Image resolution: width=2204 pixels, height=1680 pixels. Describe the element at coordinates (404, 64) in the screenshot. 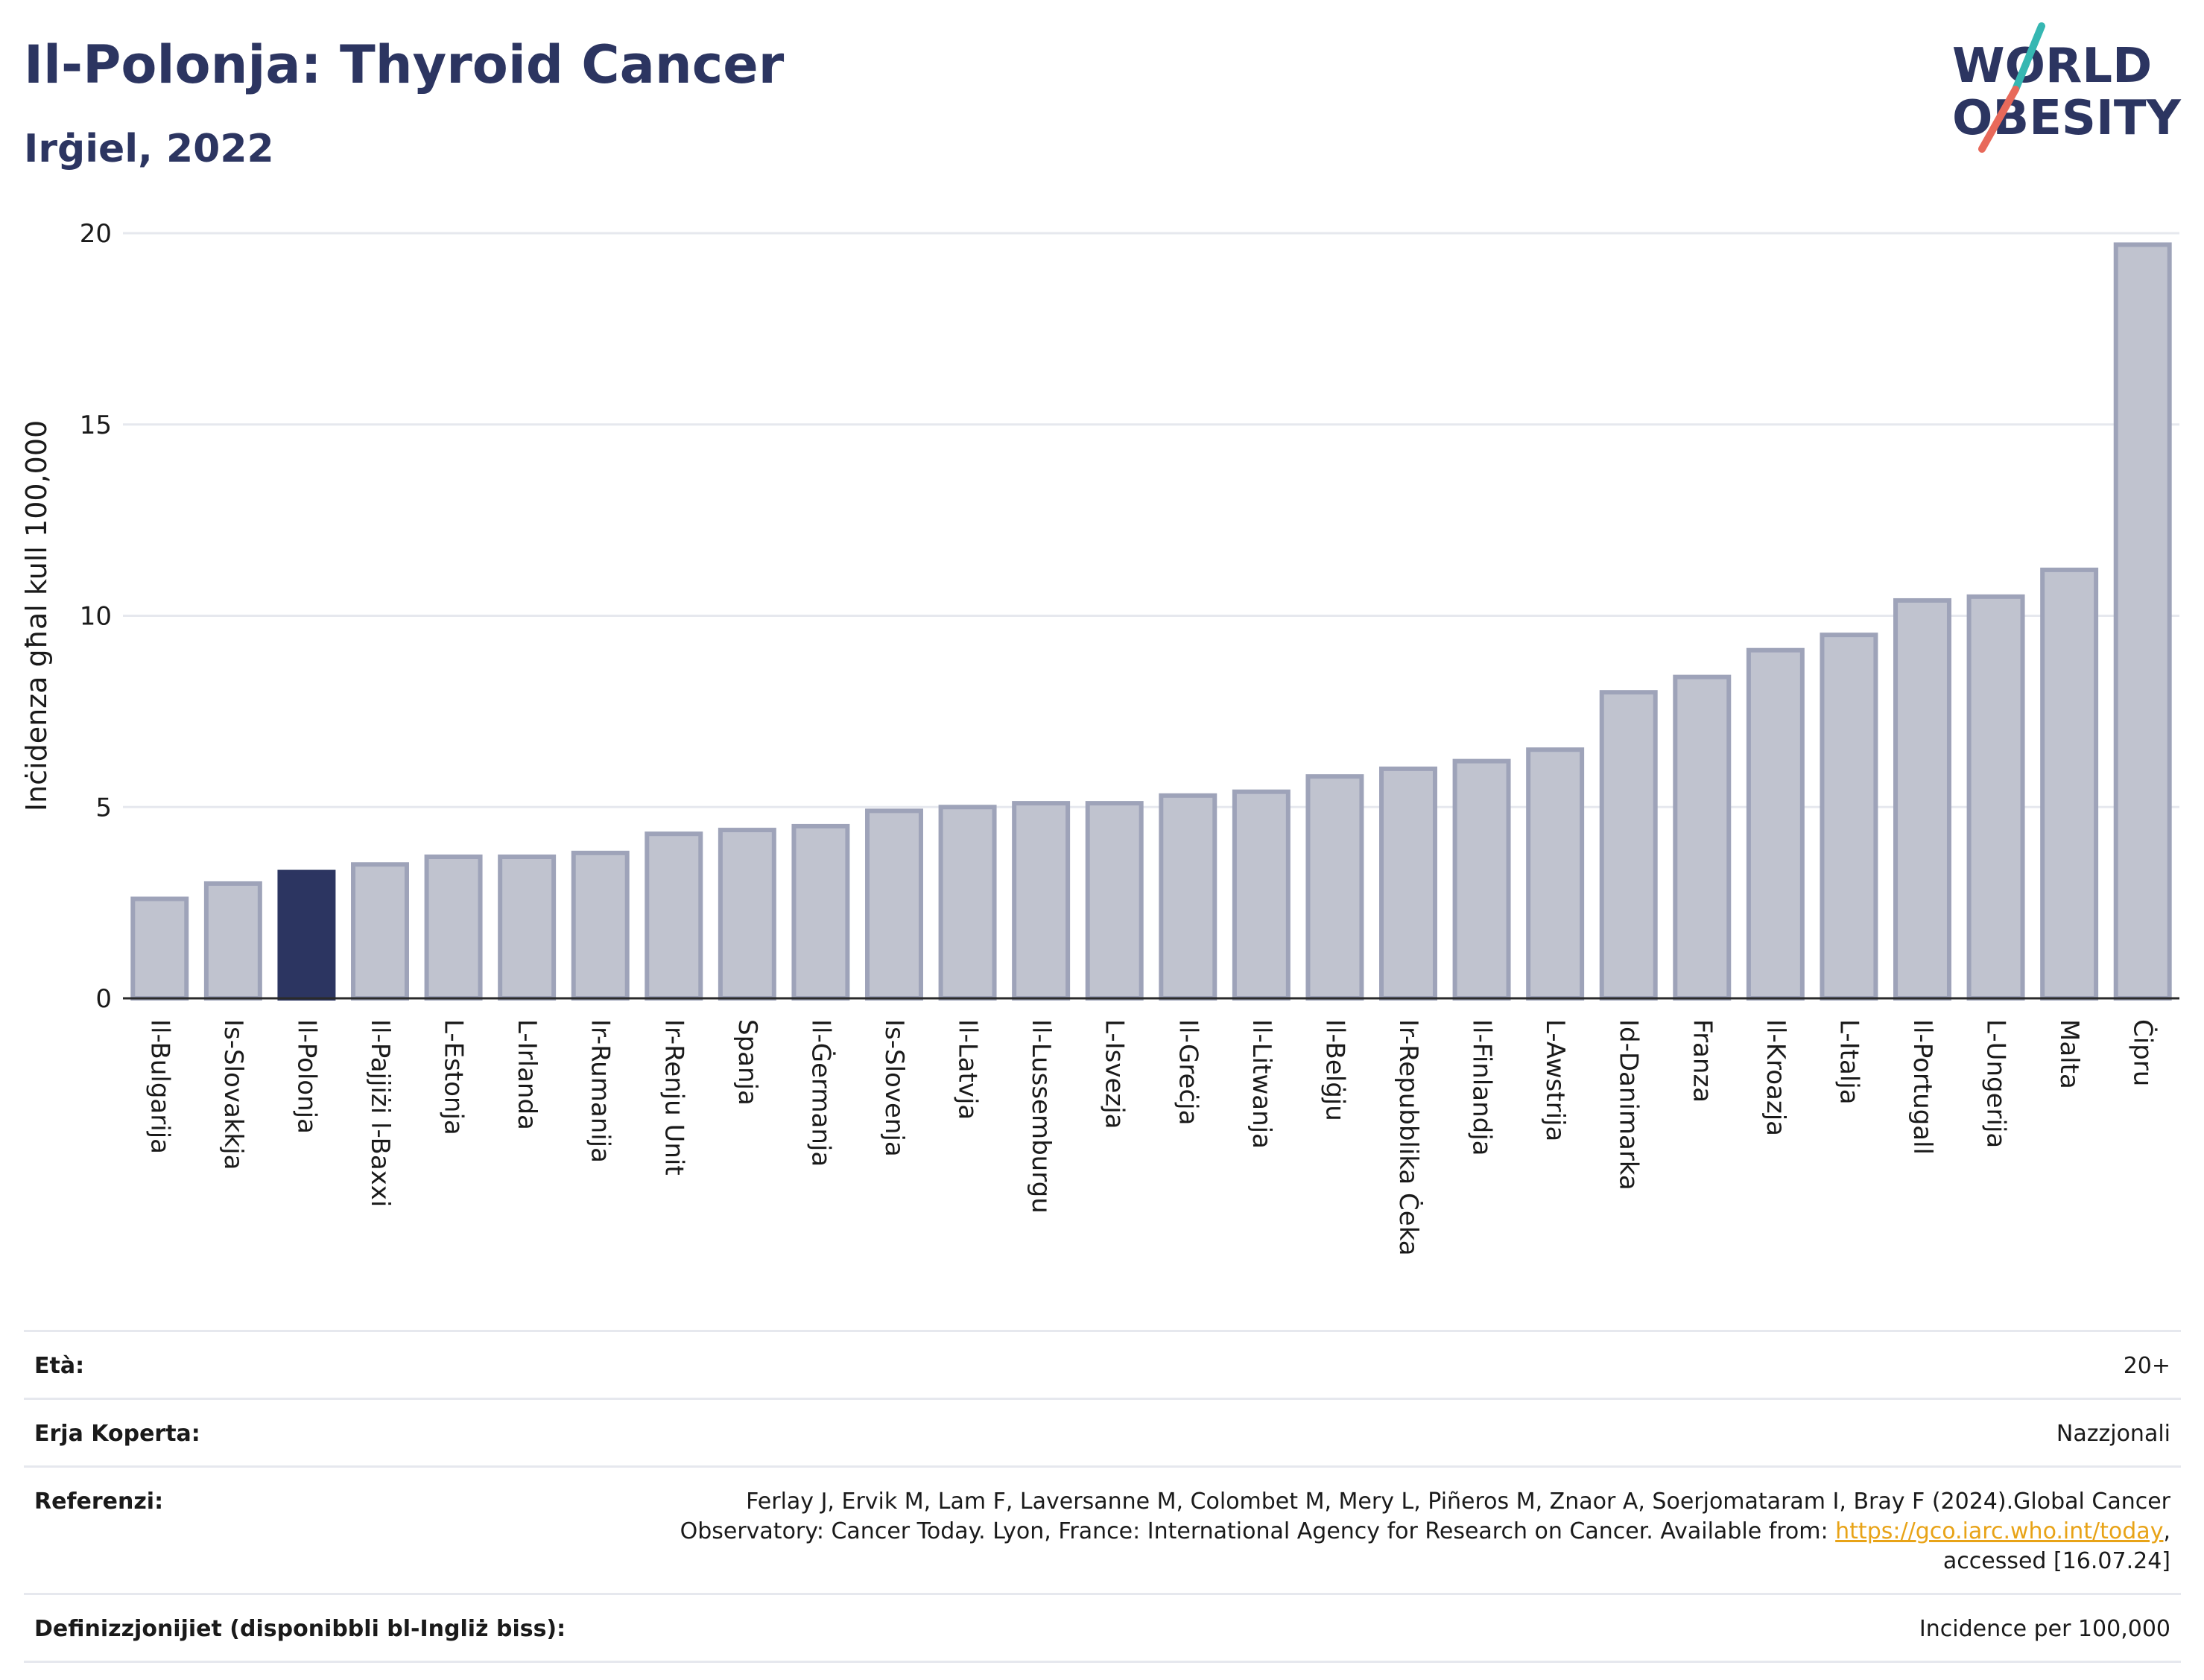

I see `chart-title: Il-Polonja: Thyroid Cancer` at that location.